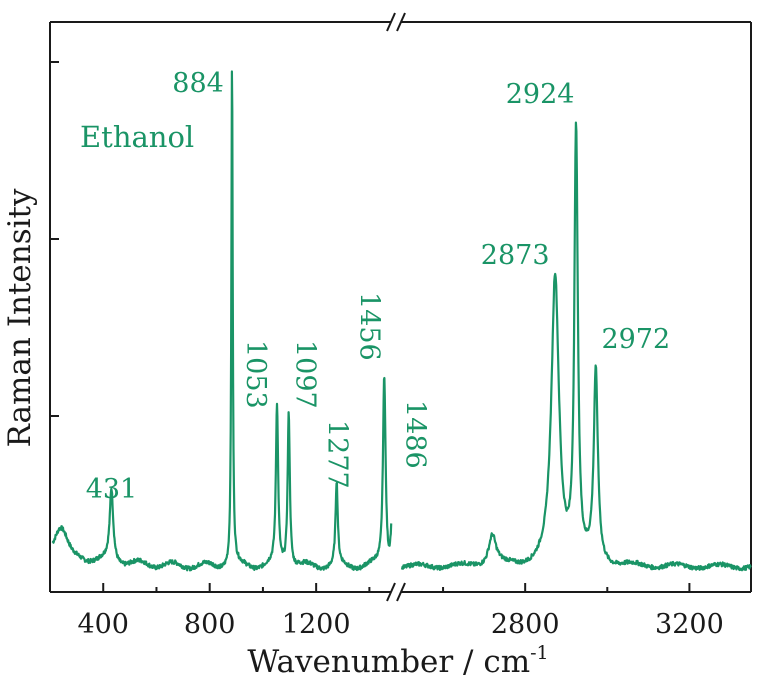 The height and width of the screenshot is (687, 777). I want to click on x-tick-label-400: 400, so click(103, 624).